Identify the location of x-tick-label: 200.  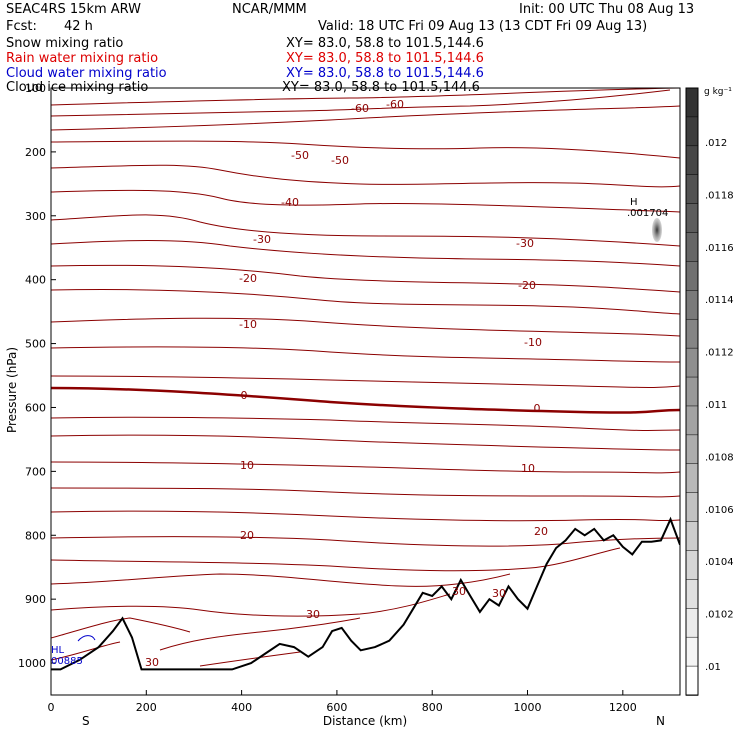
(146, 707).